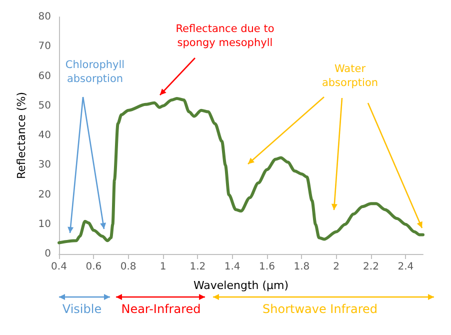  I want to click on annotation: Chlorophyll absorption, so click(95, 72).